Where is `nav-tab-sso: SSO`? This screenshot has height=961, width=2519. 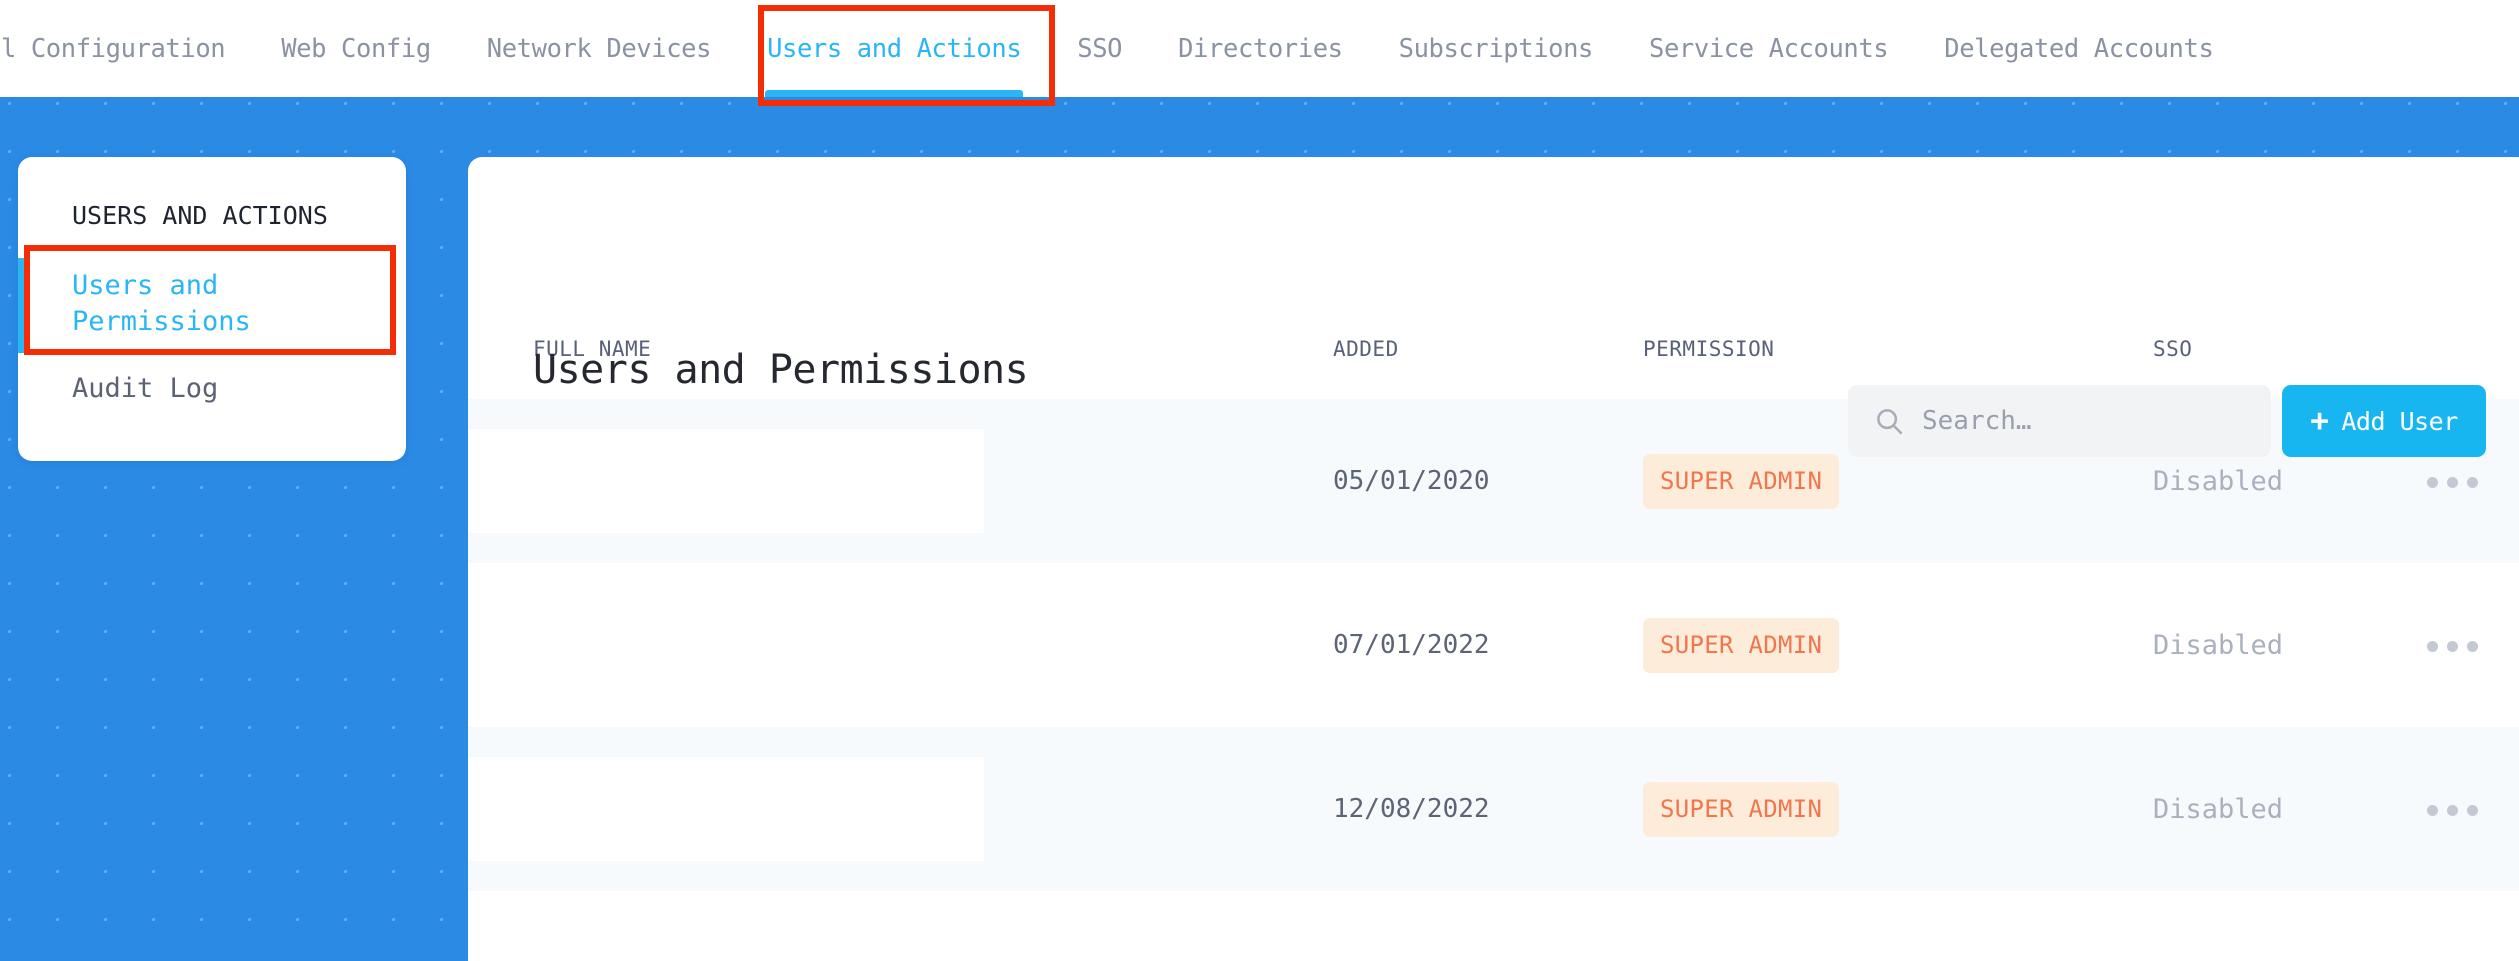
nav-tab-sso: SSO is located at coordinates (1099, 48).